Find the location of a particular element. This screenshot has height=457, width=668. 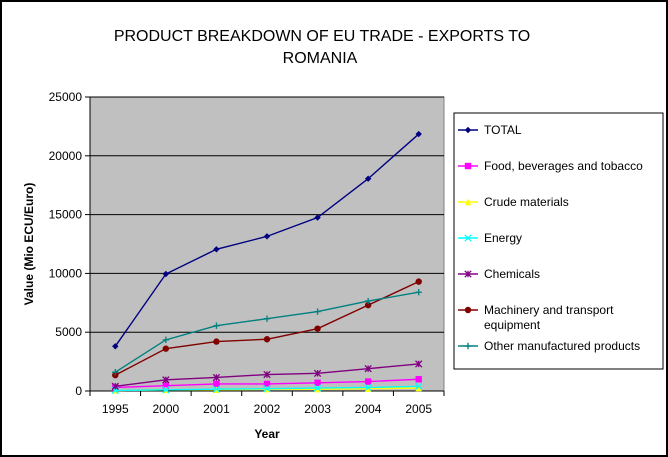

legend-entry: Energy is located at coordinates (490, 238).